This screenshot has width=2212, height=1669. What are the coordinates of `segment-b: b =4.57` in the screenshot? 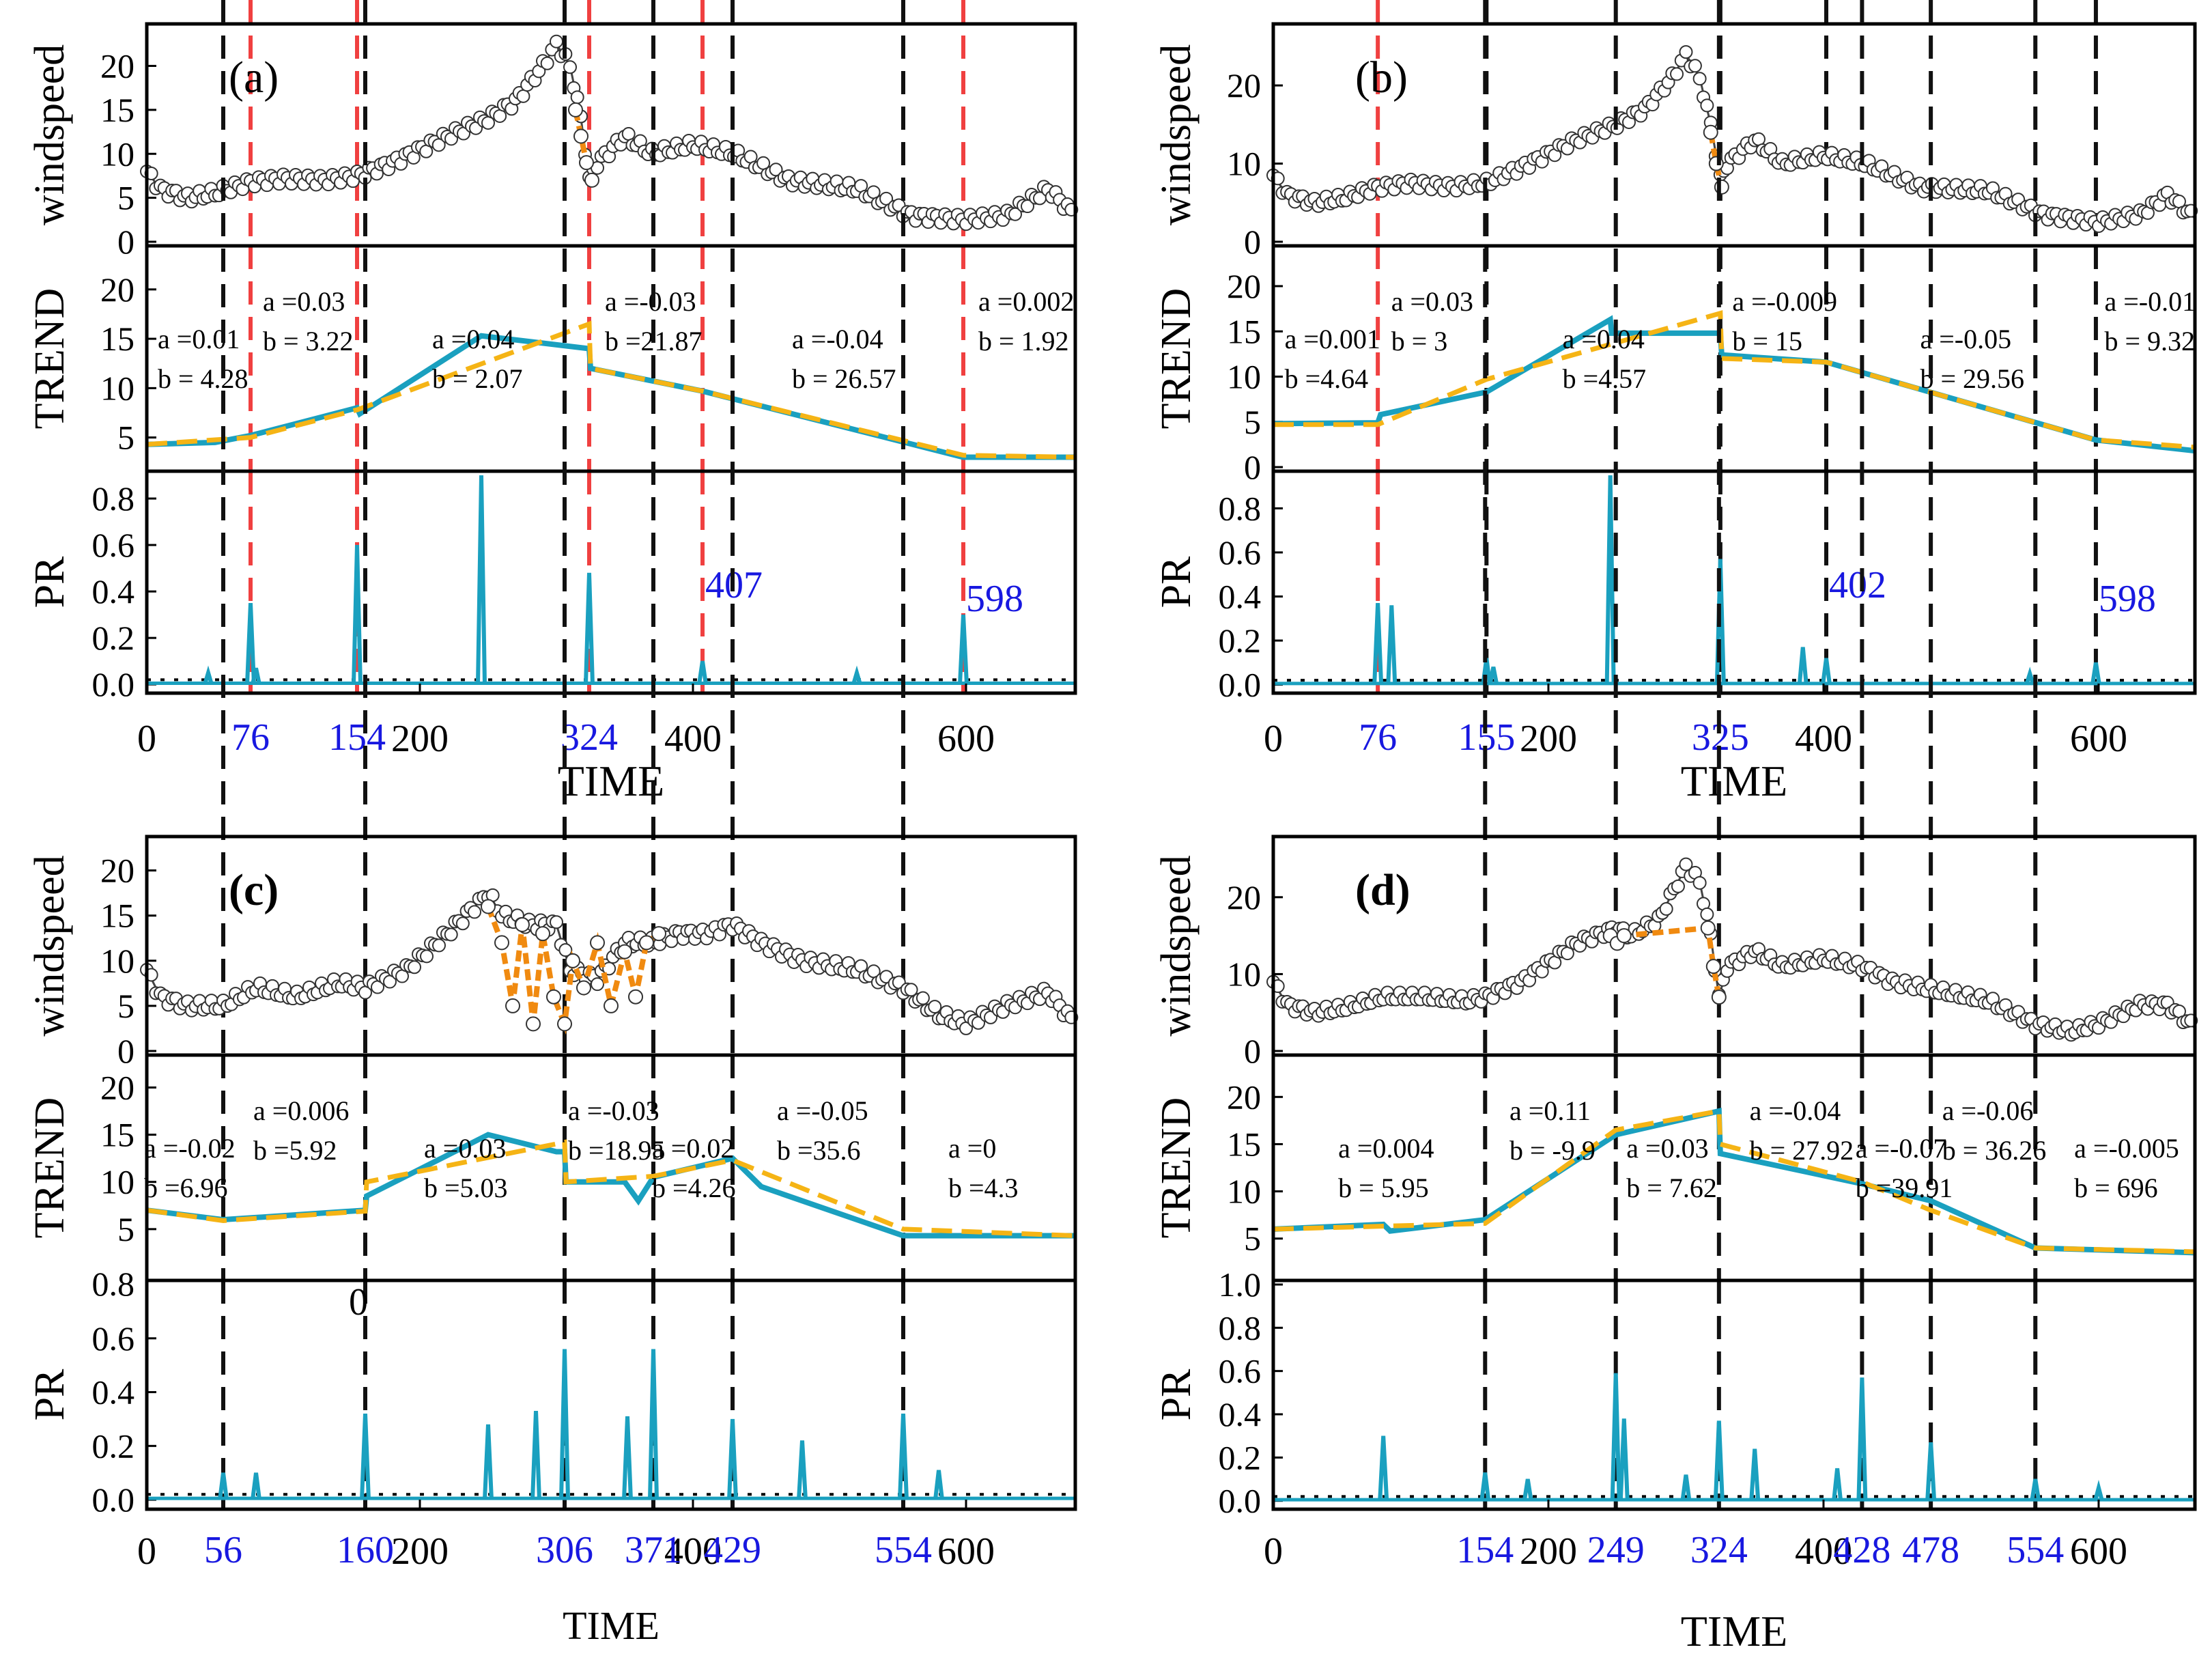 It's located at (1605, 378).